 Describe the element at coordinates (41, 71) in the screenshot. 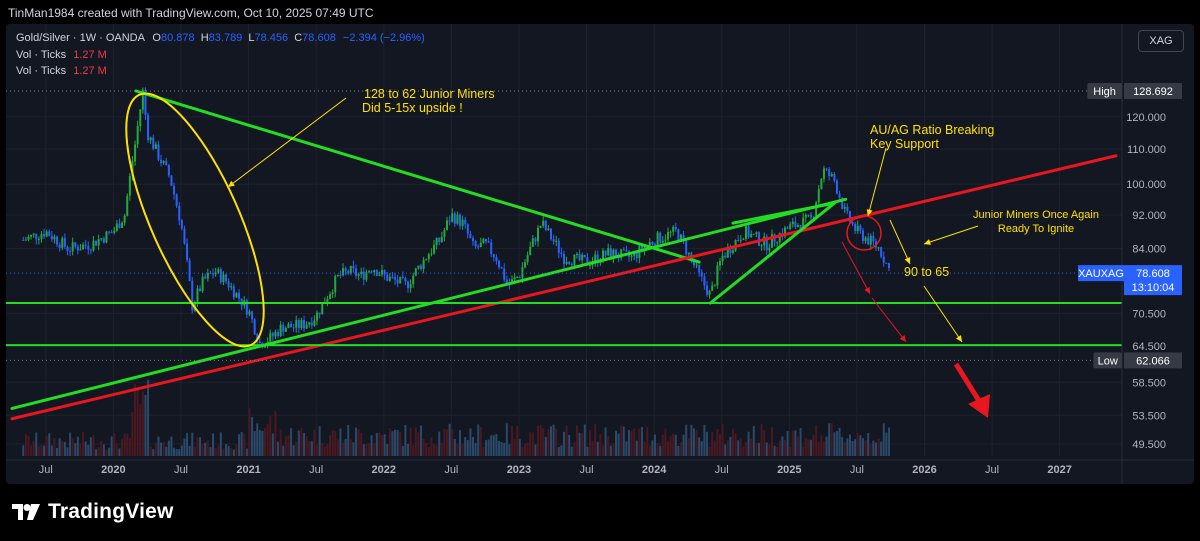

I see `volume-label: Vol · Ticks` at that location.